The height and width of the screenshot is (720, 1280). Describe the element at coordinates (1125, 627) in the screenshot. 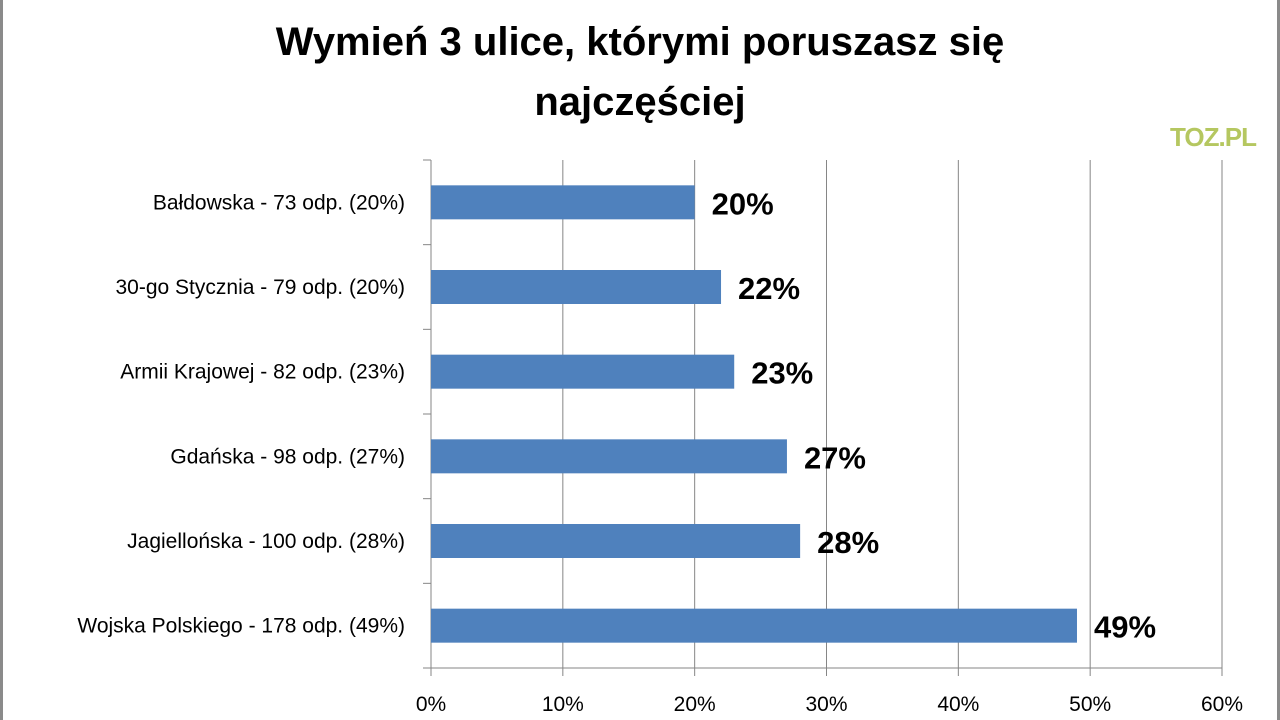

I see `data-label: 49%` at that location.